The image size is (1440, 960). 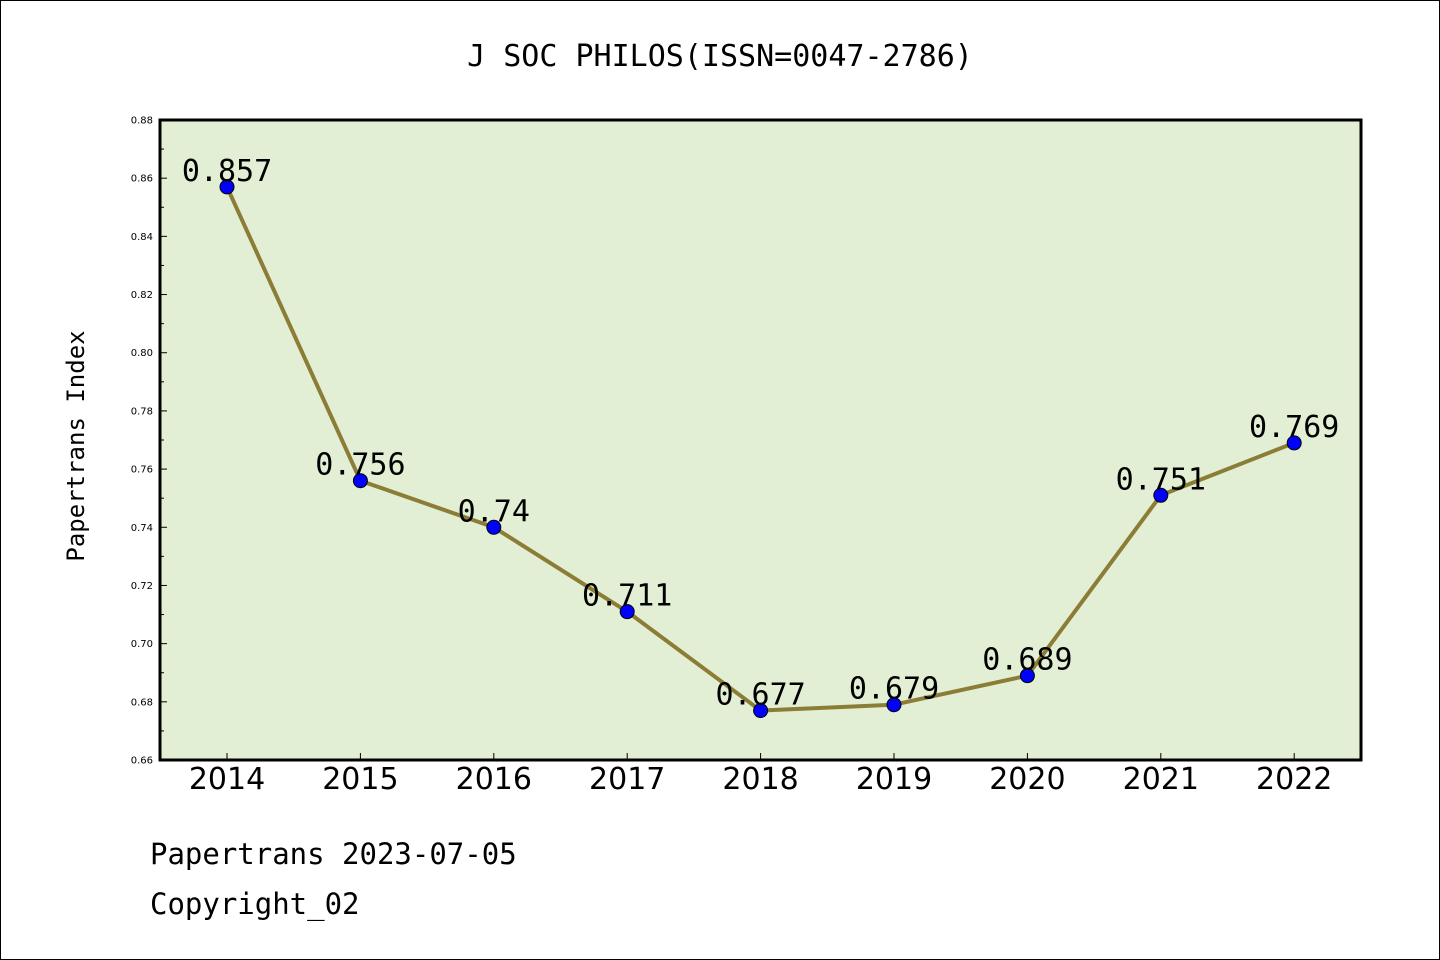 I want to click on x-axis-ticks: 2014 2015 2016 2017 2018 2019 2020 2021 2022, so click(x=760, y=775).